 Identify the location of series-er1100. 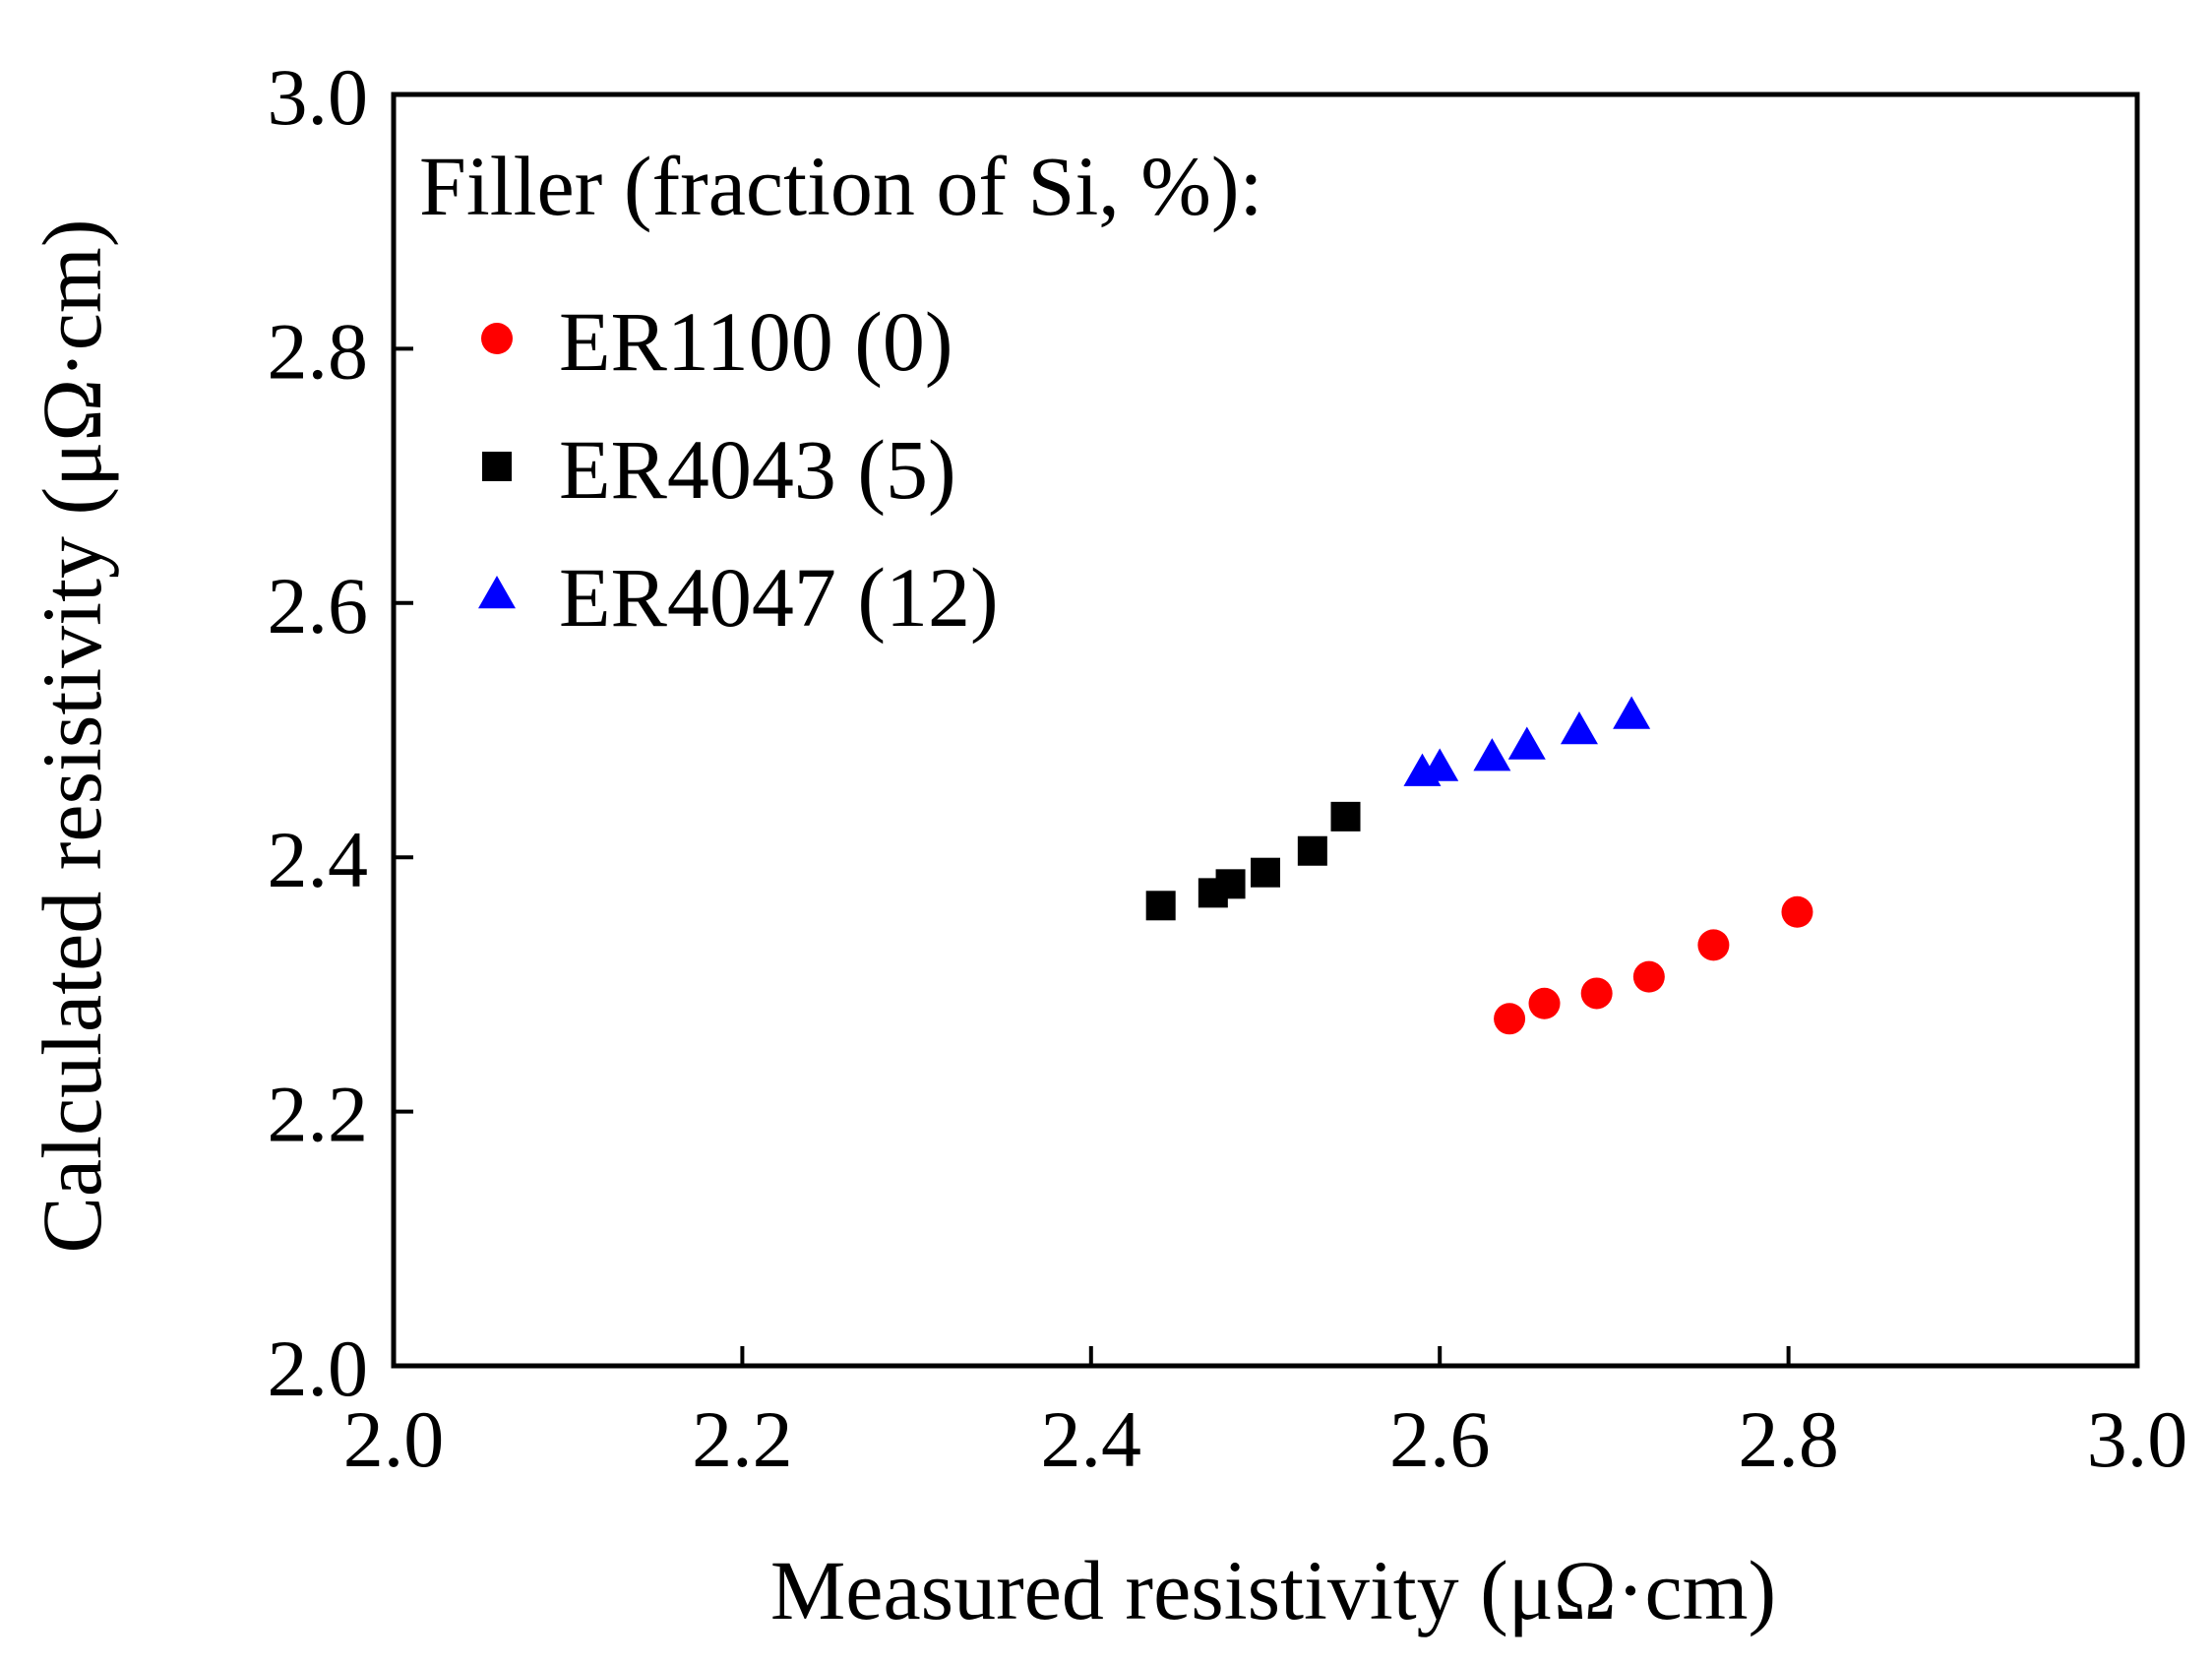
(1653, 965).